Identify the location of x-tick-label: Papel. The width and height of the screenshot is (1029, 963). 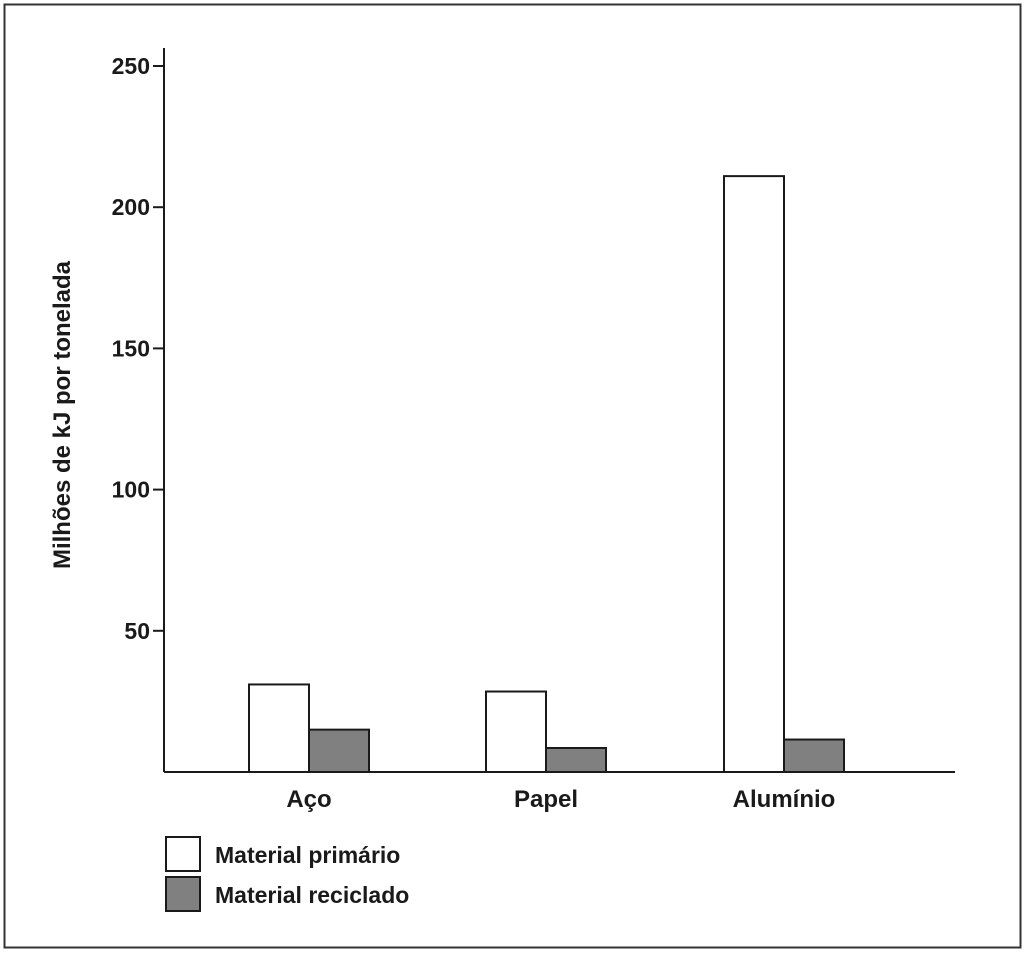
(546, 799).